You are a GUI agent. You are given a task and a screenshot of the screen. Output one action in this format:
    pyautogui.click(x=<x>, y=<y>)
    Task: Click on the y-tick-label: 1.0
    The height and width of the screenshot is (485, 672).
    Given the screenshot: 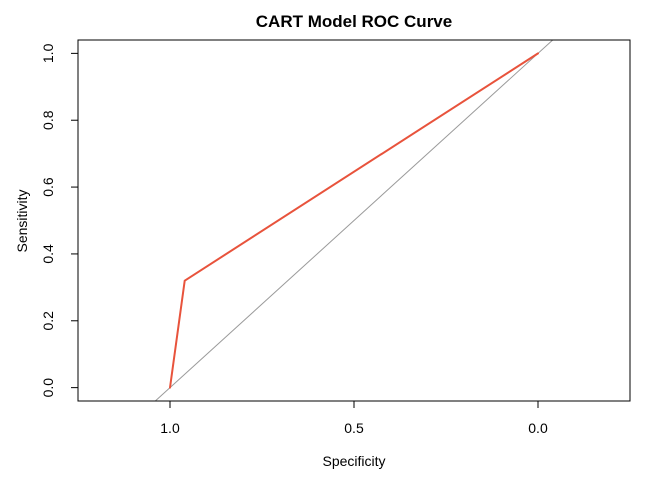 What is the action you would take?
    pyautogui.click(x=48, y=53)
    